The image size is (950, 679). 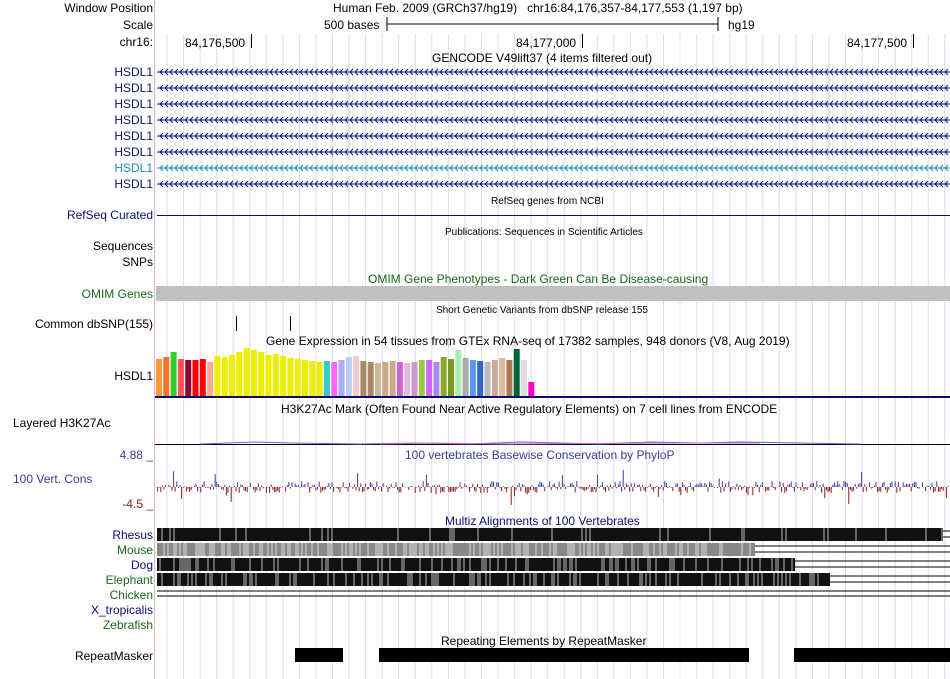 What do you see at coordinates (93, 324) in the screenshot?
I see `dbsnp-track-label: Common dbSNP(155)` at bounding box center [93, 324].